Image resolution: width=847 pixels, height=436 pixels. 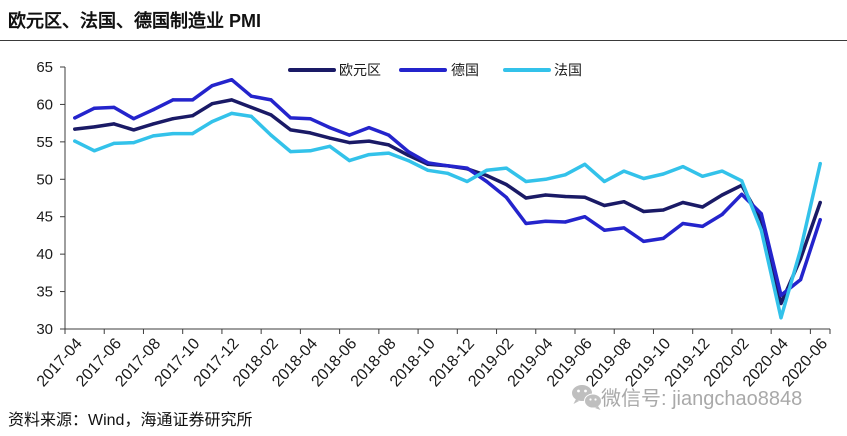 What do you see at coordinates (130, 420) in the screenshot?
I see `source-note: 资料来源：Wind，海通证券研究所` at bounding box center [130, 420].